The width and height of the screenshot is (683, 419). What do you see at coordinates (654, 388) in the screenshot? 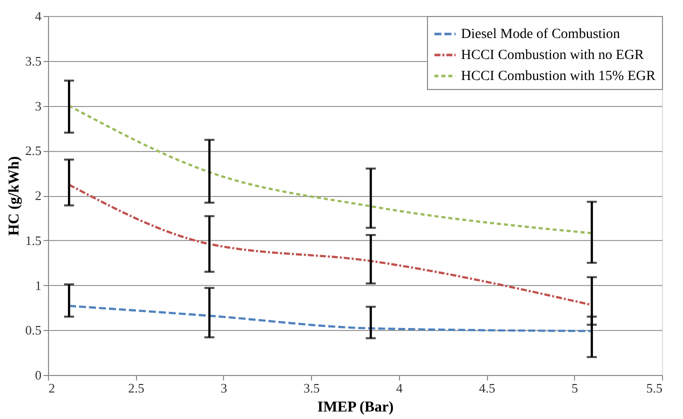
I see `x-tick-label: 5.5` at bounding box center [654, 388].